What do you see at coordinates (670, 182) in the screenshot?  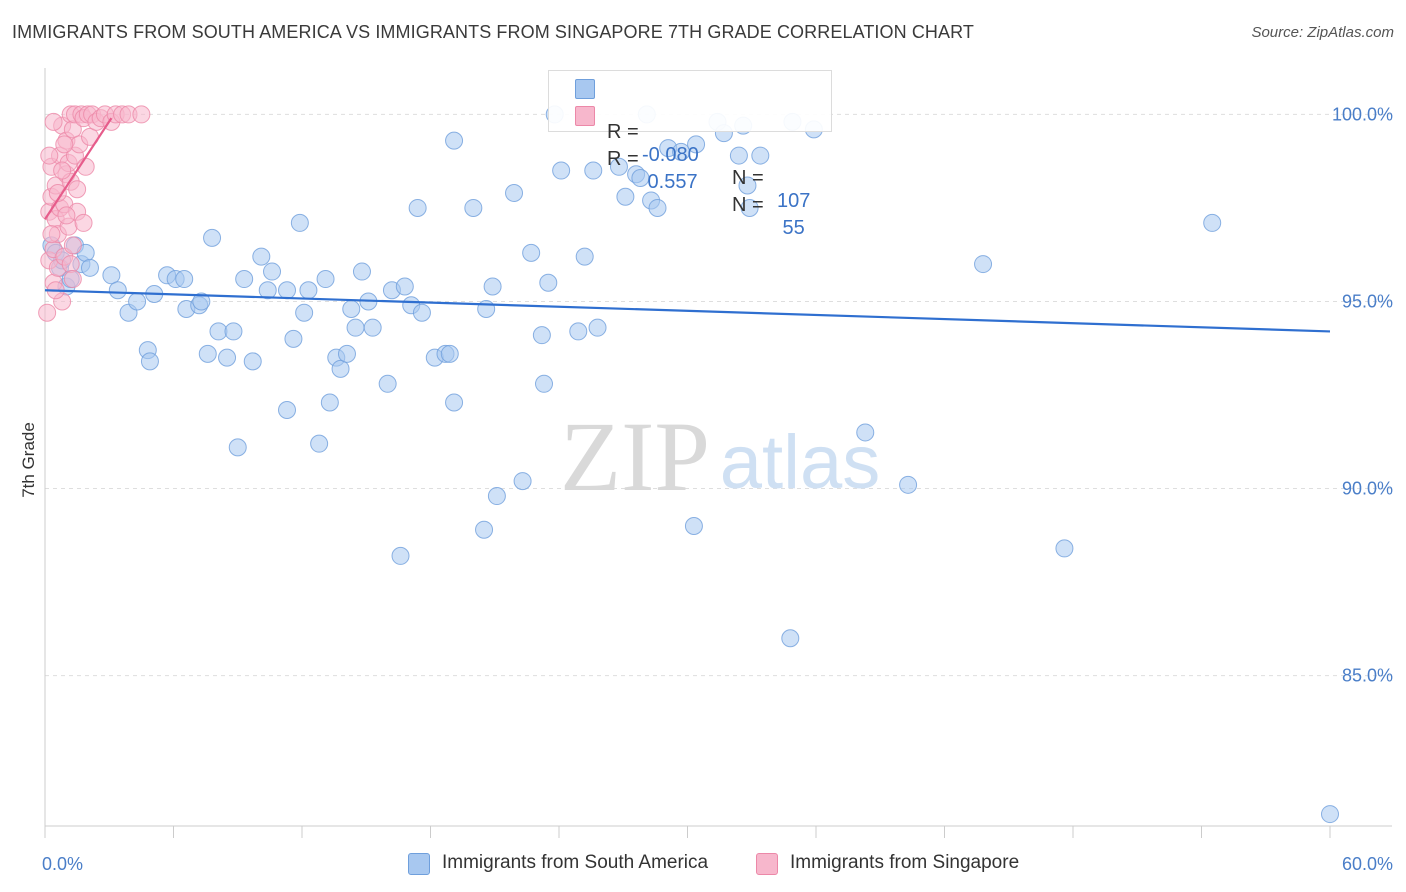 I see `r-value: 0.557` at bounding box center [670, 182].